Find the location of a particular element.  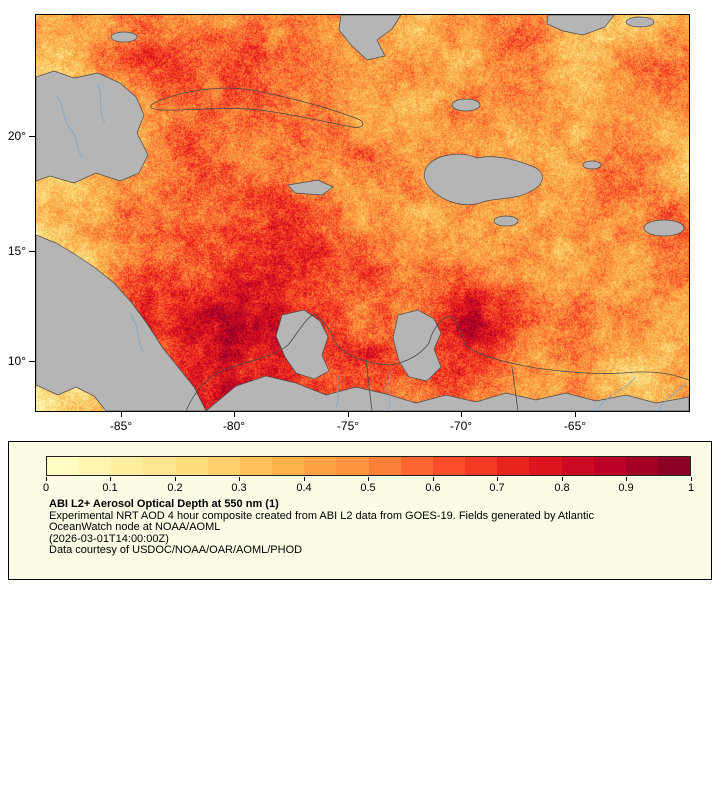

colorbar-label: 0 is located at coordinates (46, 488).